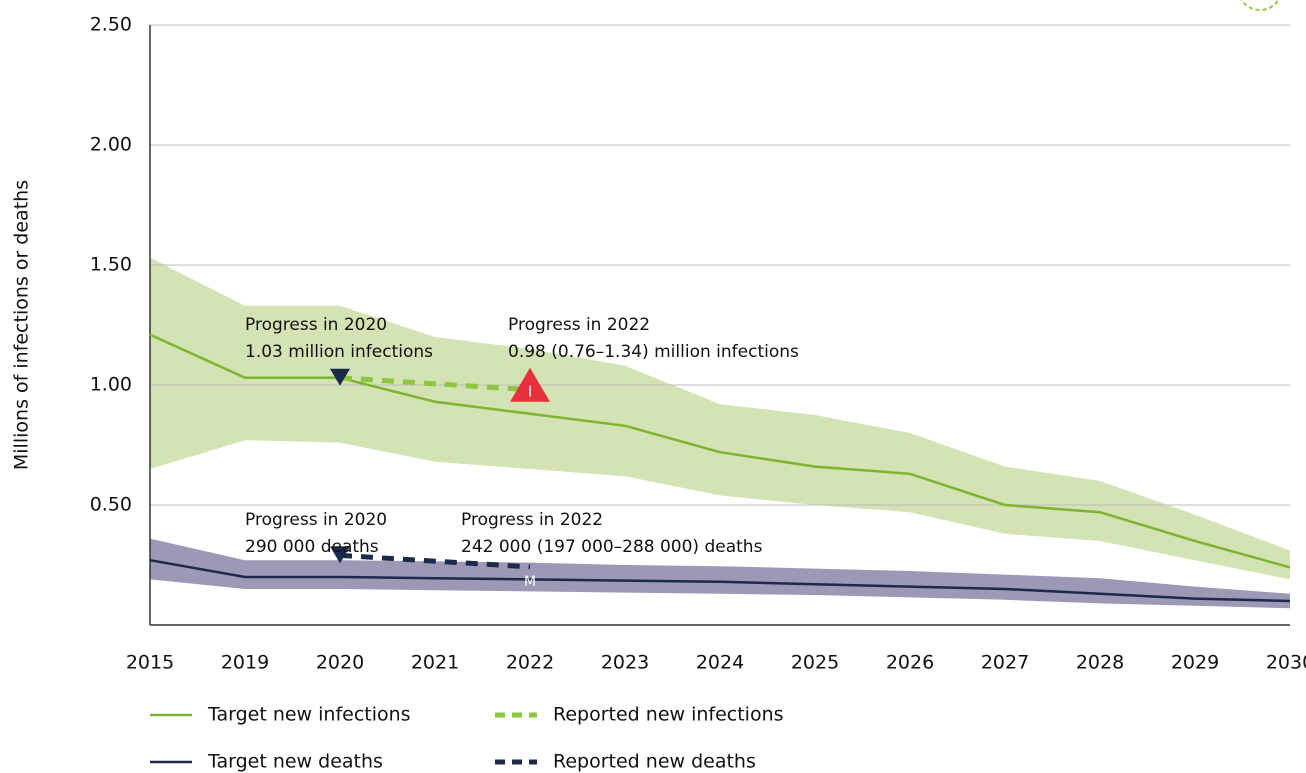 Image resolution: width=1306 pixels, height=773 pixels. What do you see at coordinates (720, 580) in the screenshot?
I see `target-line` at bounding box center [720, 580].